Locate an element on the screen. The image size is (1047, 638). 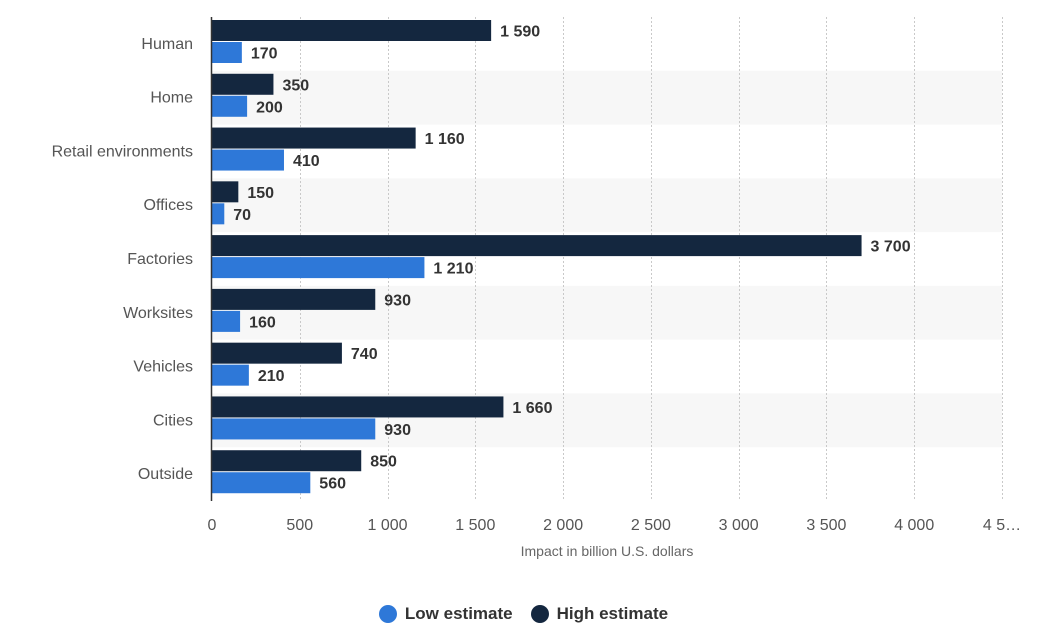
value-label-low-8: 560 is located at coordinates (332, 484).